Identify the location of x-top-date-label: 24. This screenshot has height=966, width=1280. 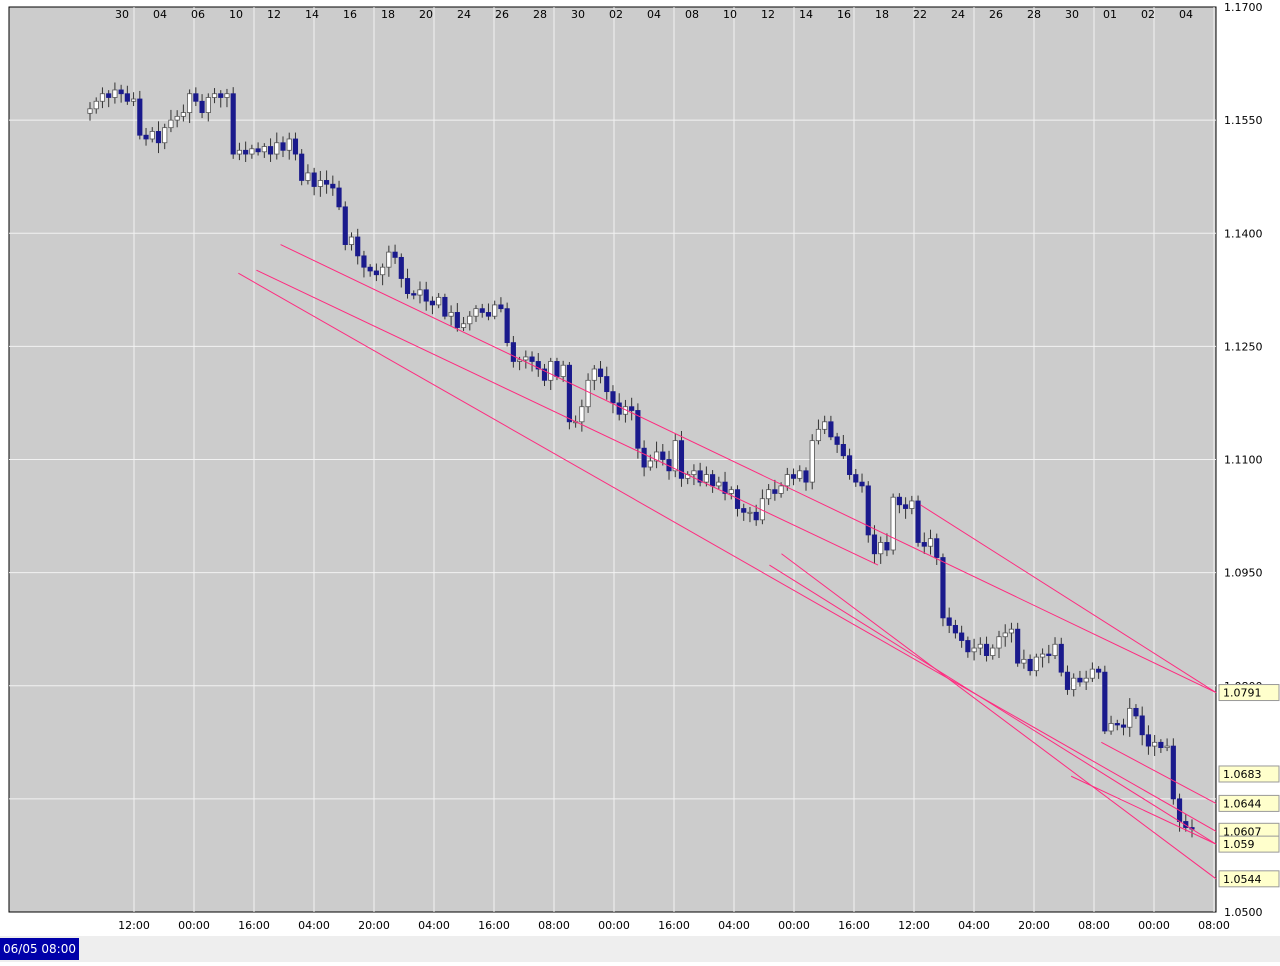
(464, 14).